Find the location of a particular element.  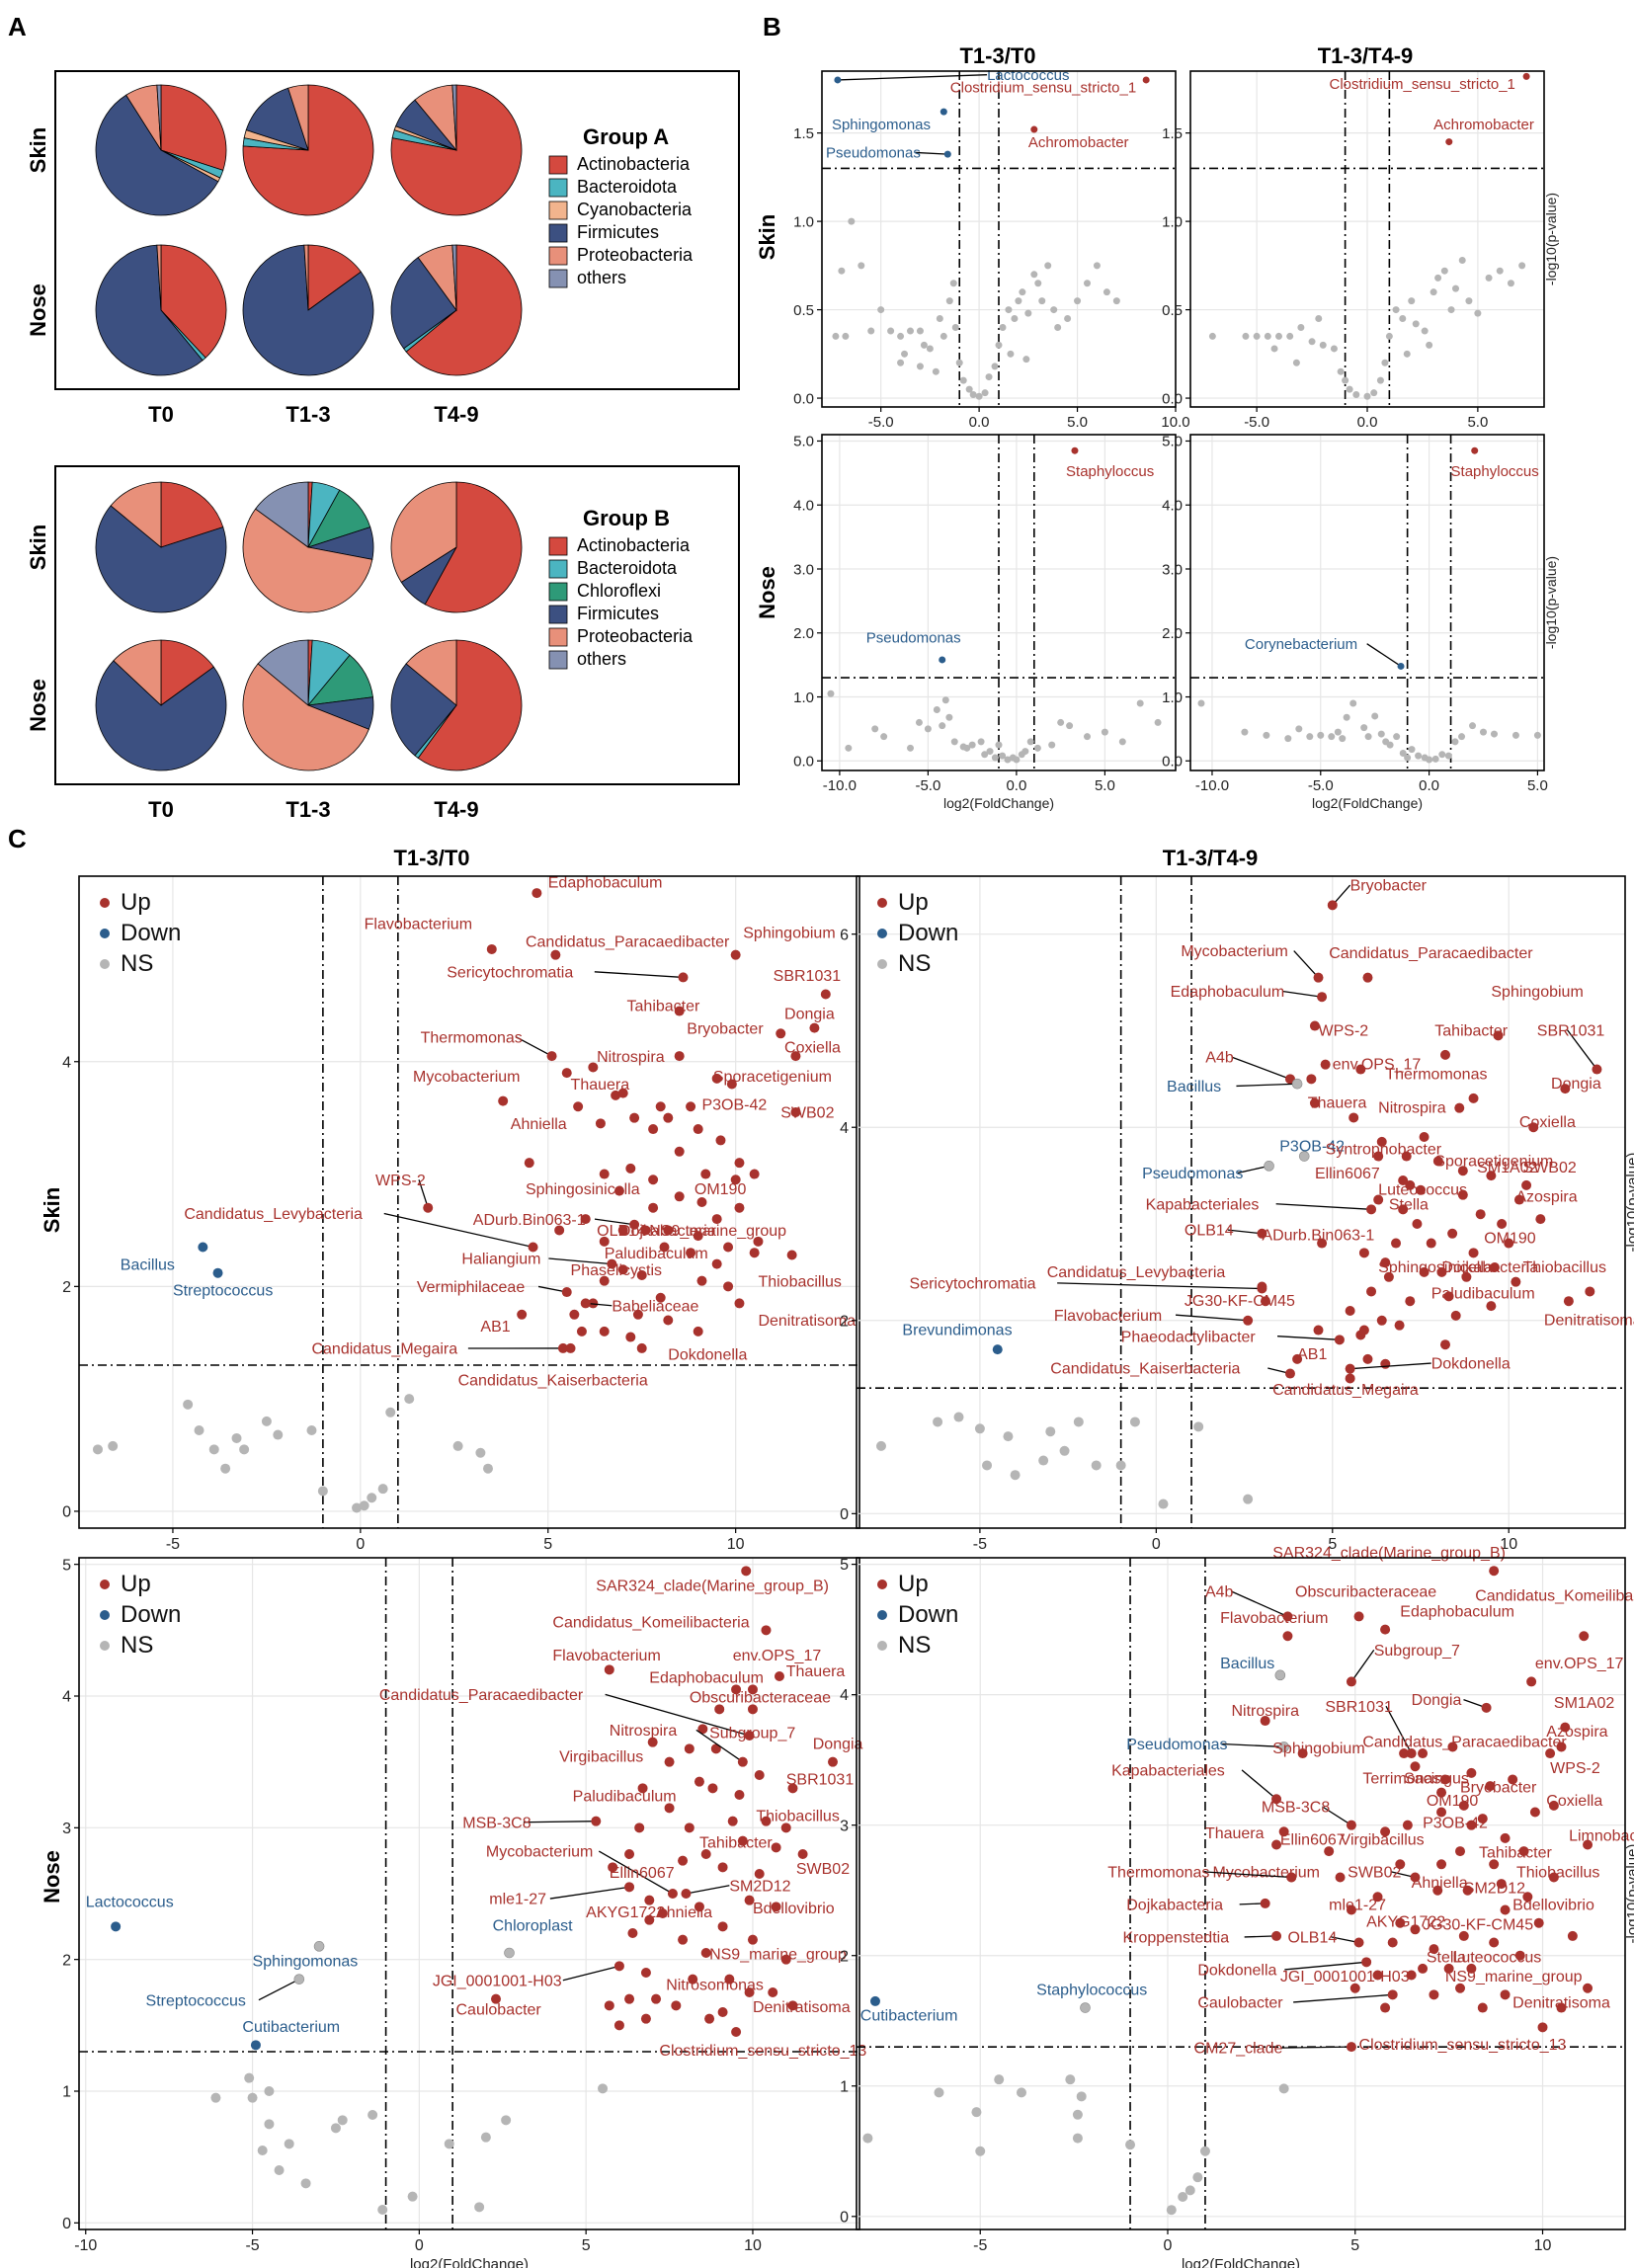

luteococcus-point is located at coordinates (1421, 1189).